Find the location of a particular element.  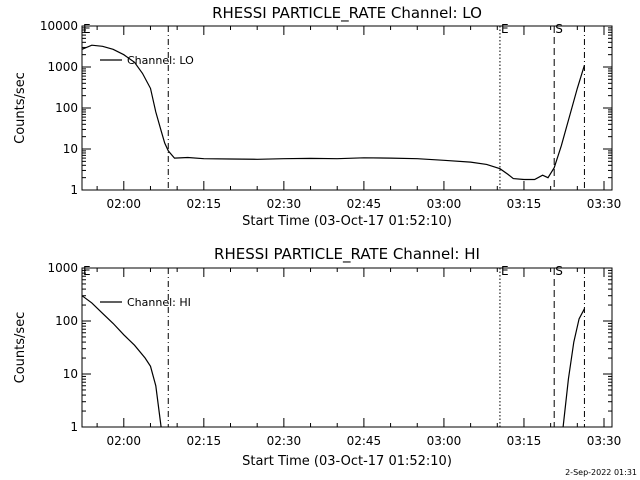

chart-1-edge-marker-label: E is located at coordinates (87, 271).